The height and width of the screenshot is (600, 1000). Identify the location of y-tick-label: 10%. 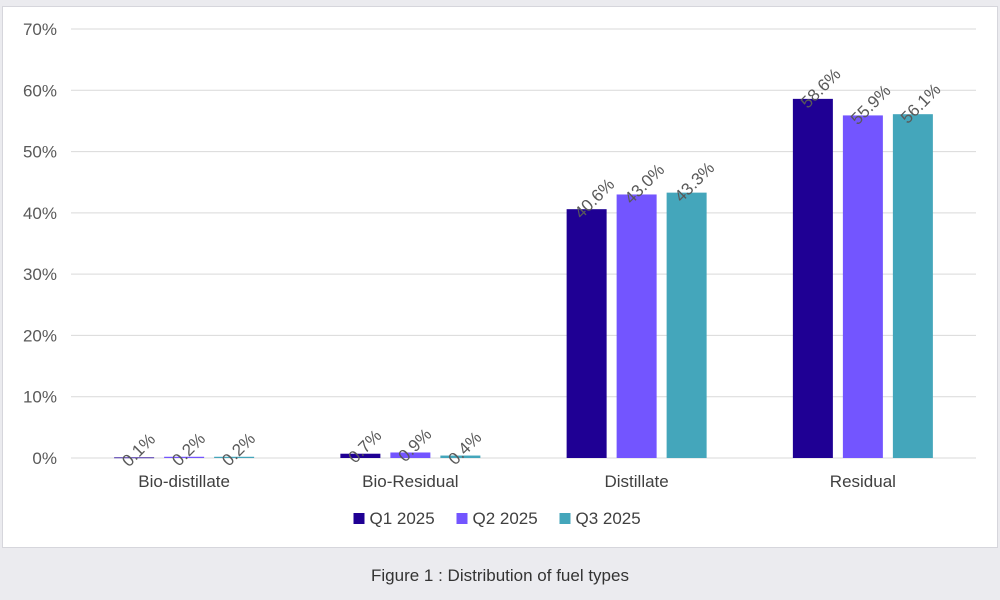
(40, 397).